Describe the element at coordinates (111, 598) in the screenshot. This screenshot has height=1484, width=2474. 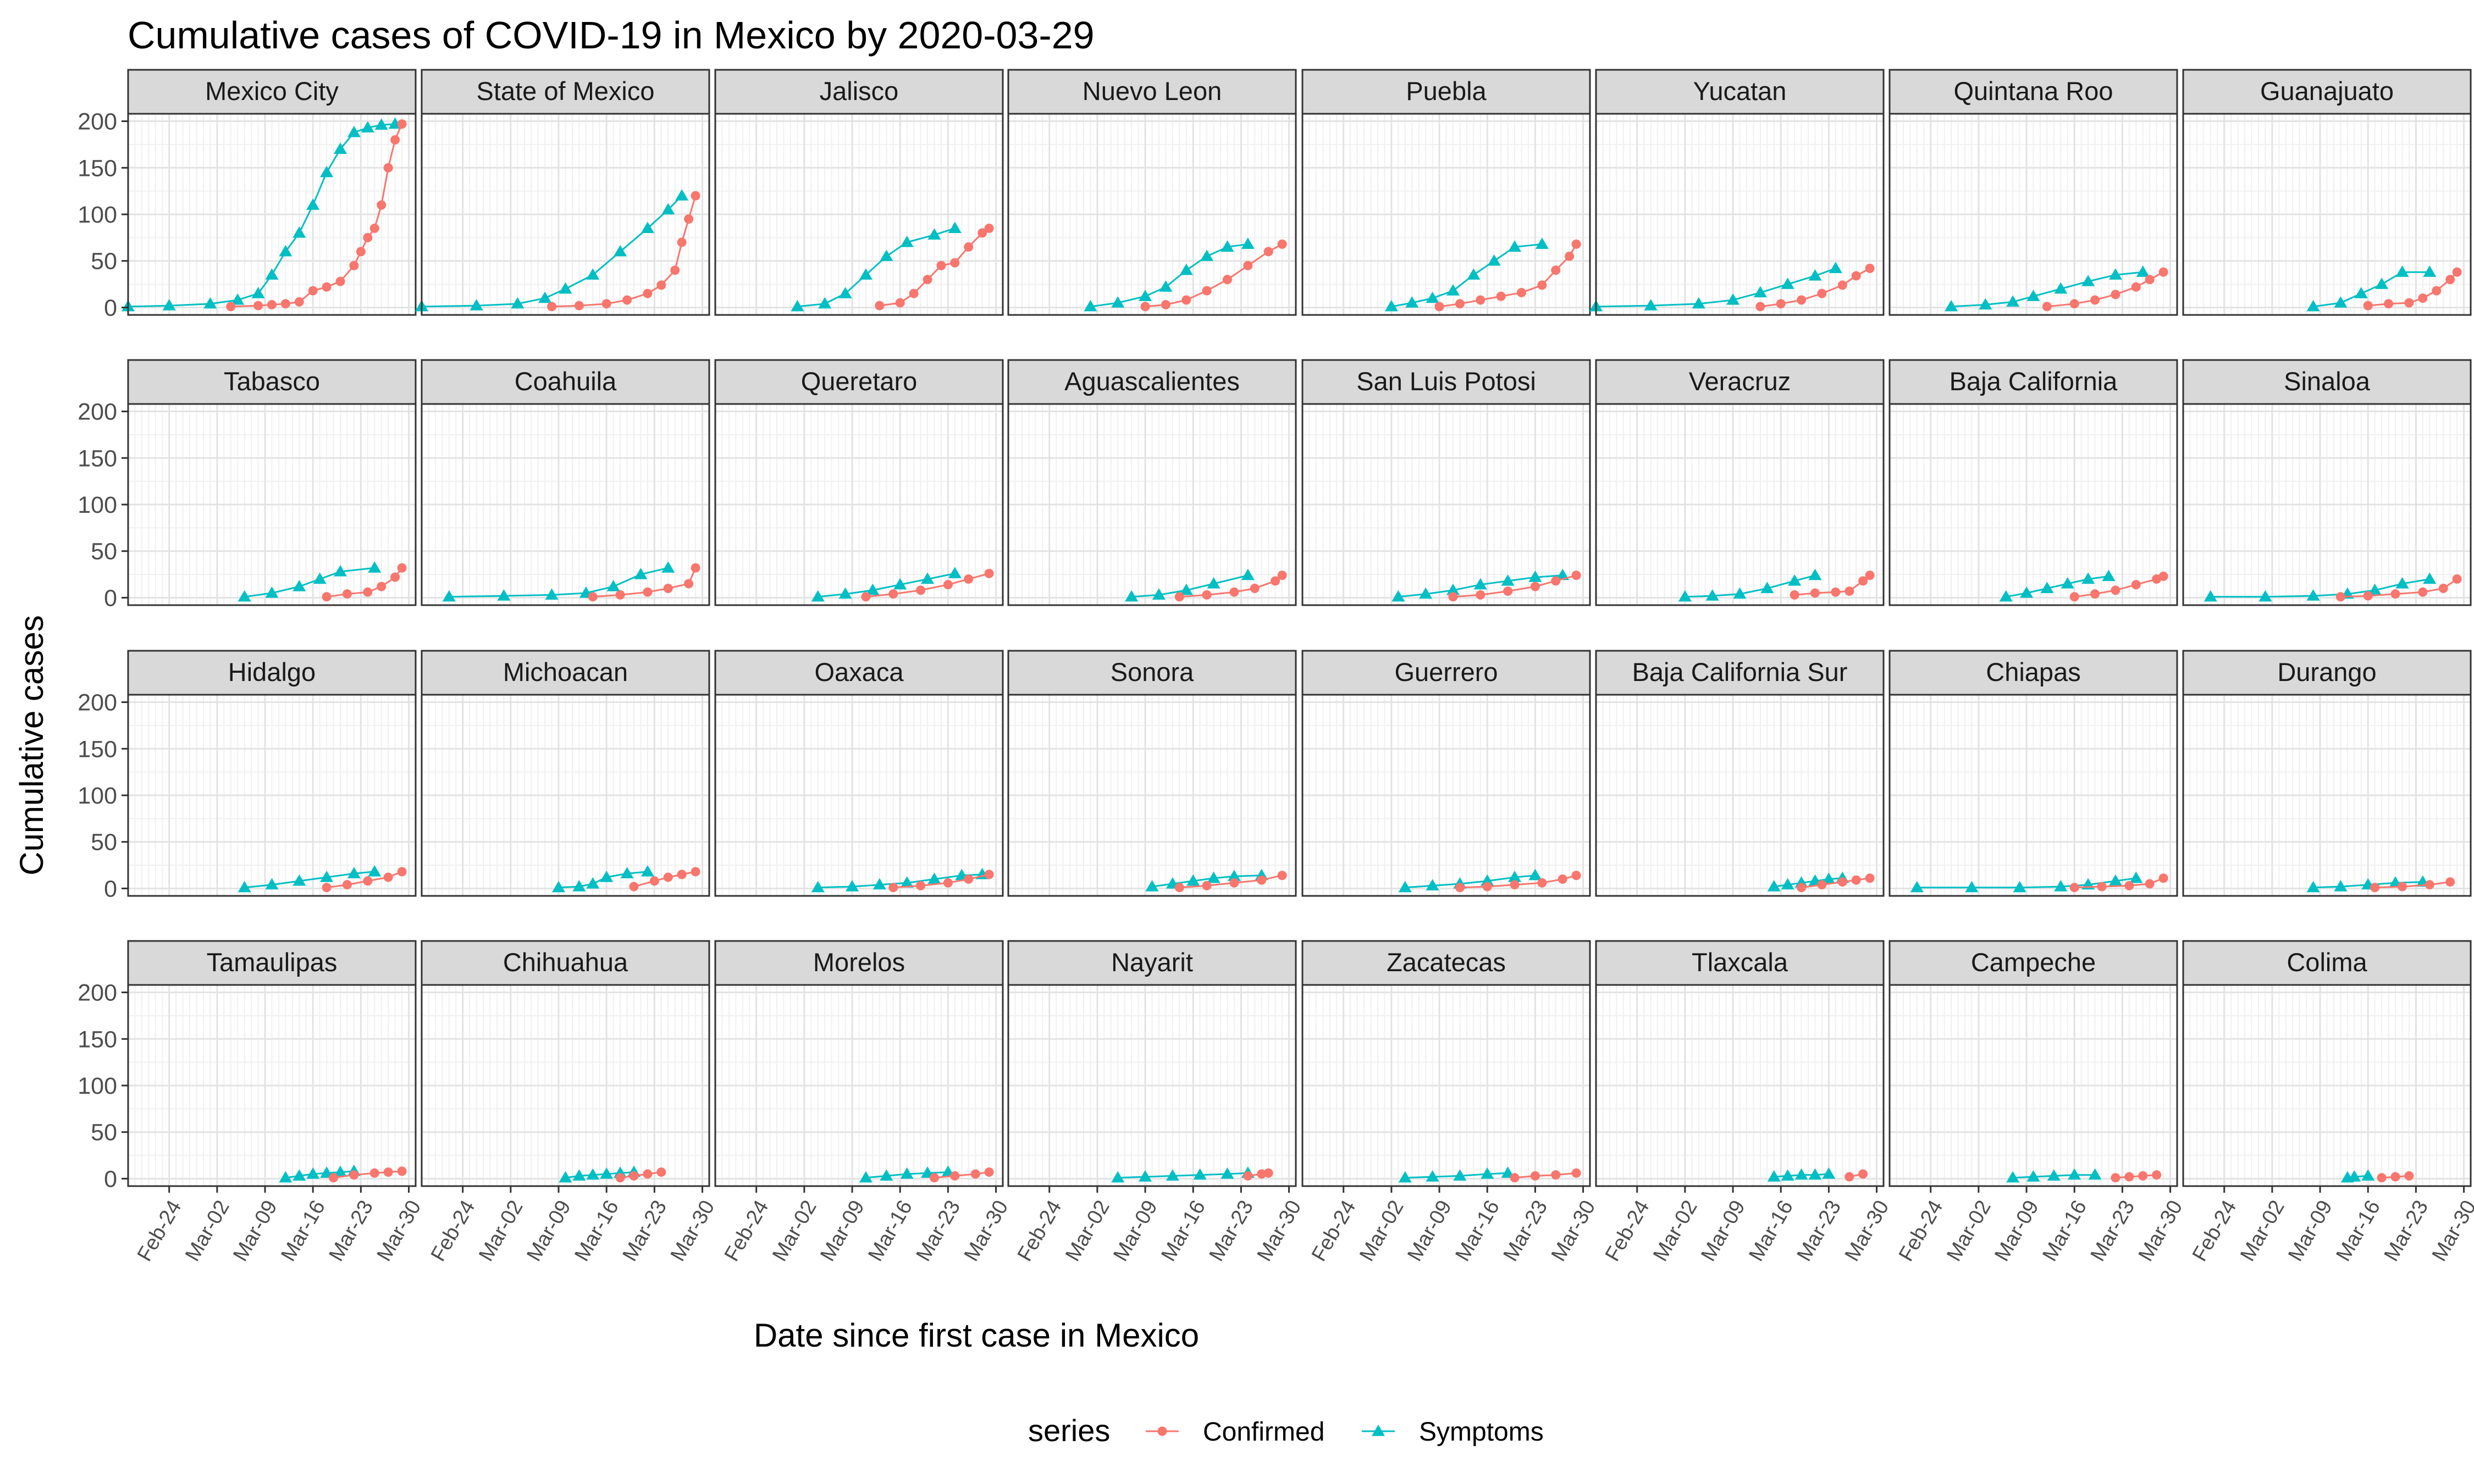
I see `y-tick-label: 0` at that location.